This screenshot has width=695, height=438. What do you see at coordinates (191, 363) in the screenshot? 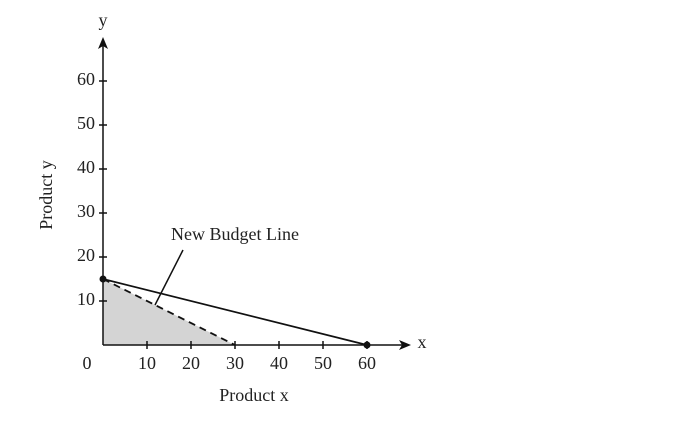
I see `x-tick-label: 20` at bounding box center [191, 363].